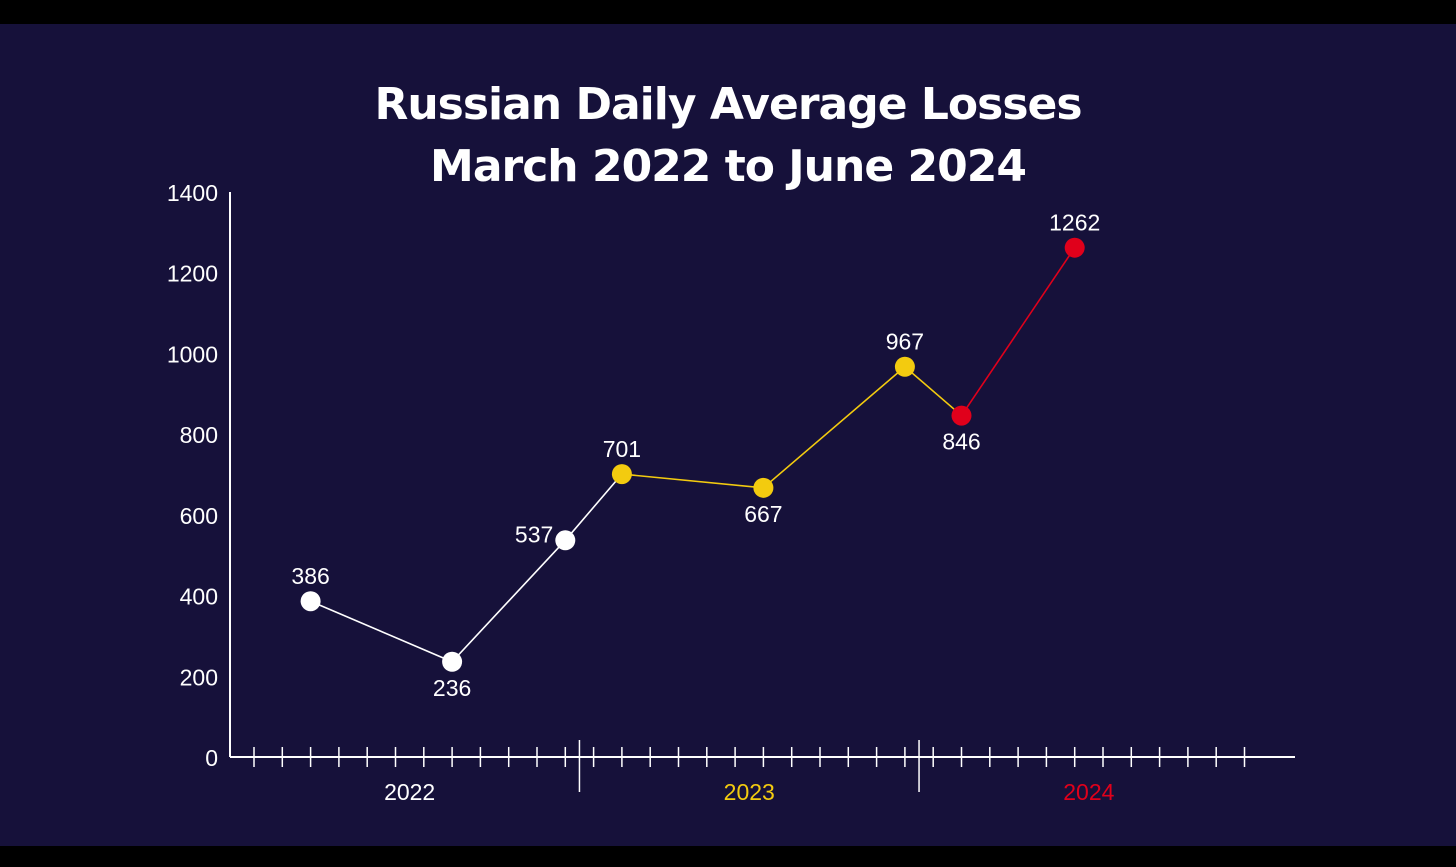  I want to click on y-tick-label: 800, so click(199, 435).